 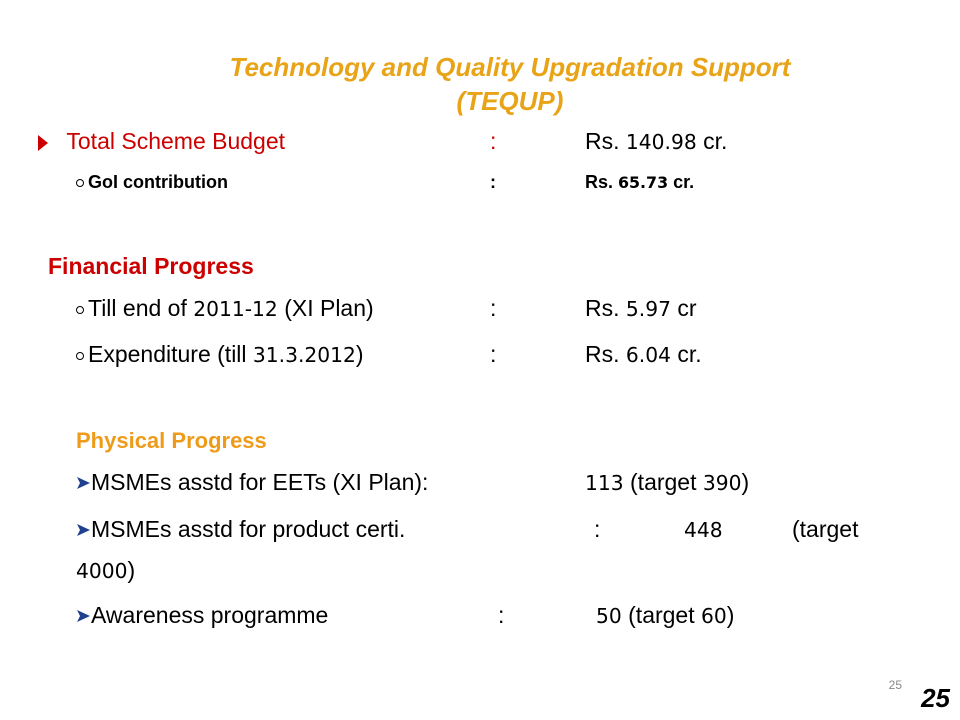 What do you see at coordinates (722, 483) in the screenshot?
I see `phys1-target: 390` at bounding box center [722, 483].